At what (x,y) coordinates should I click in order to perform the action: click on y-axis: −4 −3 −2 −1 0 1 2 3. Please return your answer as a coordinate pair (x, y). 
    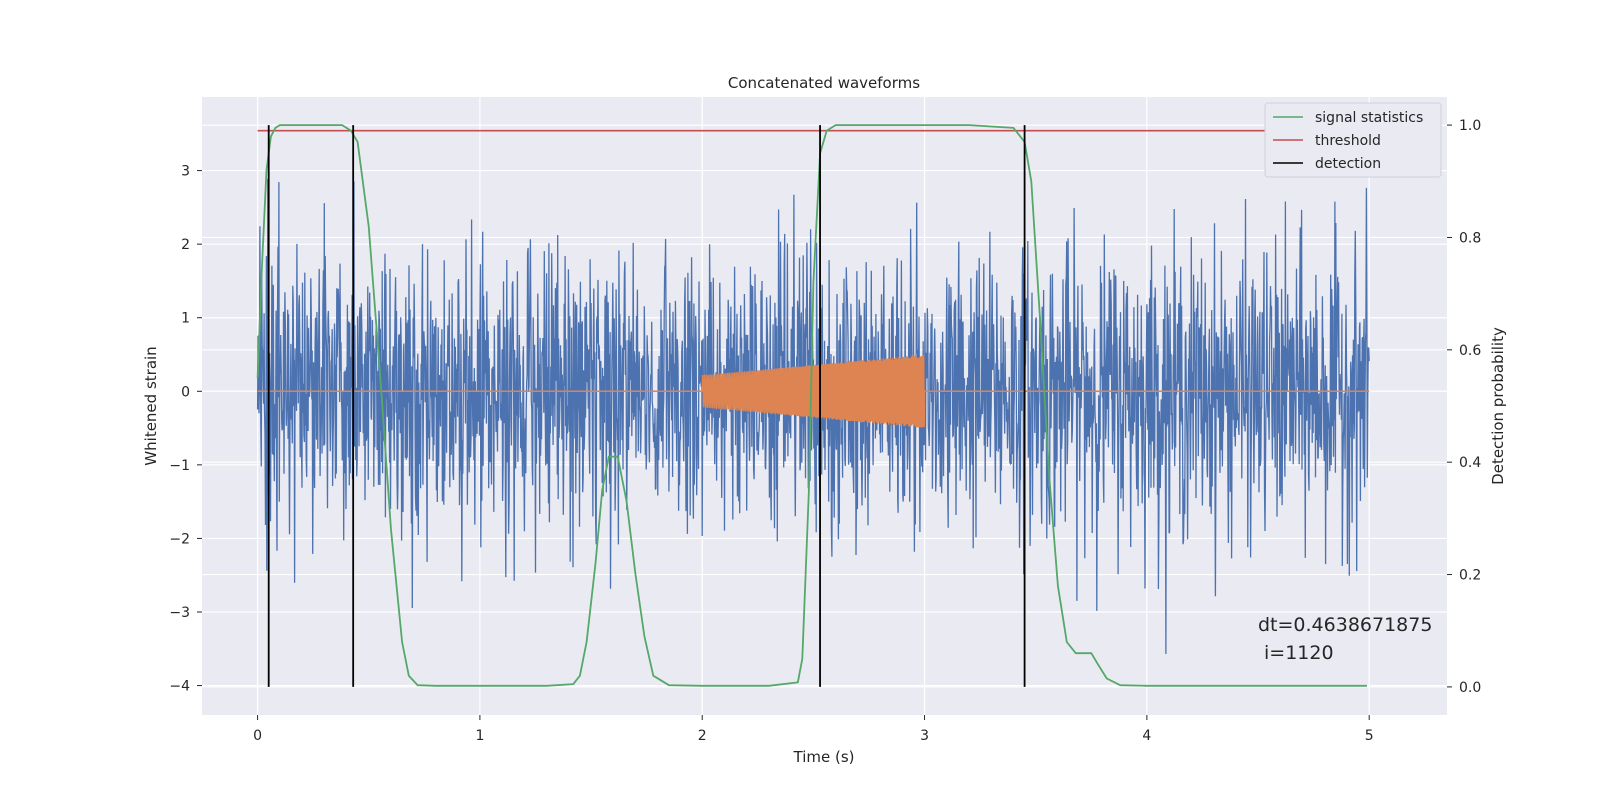
    Looking at the image, I should click on (185, 429).